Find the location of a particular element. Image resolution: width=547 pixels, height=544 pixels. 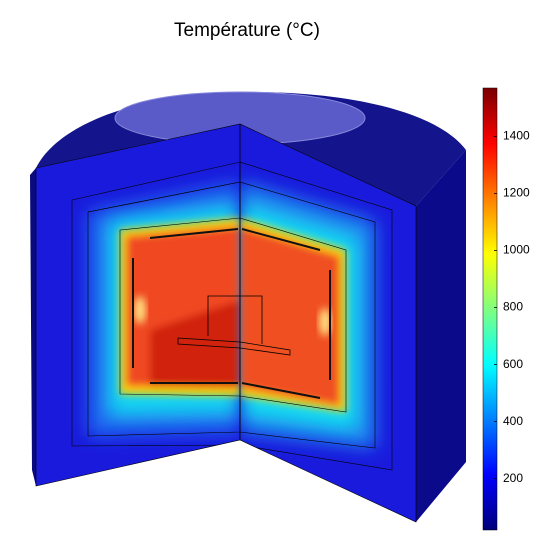

colorbar-tick-label: 600 is located at coordinates (513, 364).